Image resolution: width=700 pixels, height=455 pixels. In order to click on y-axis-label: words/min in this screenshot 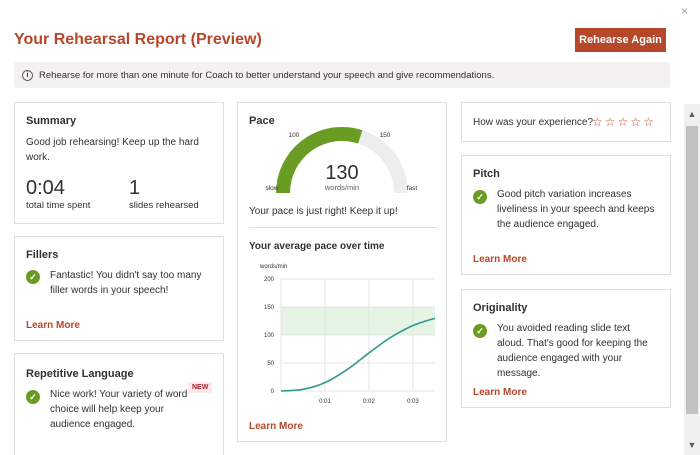, I will do `click(273, 267)`.